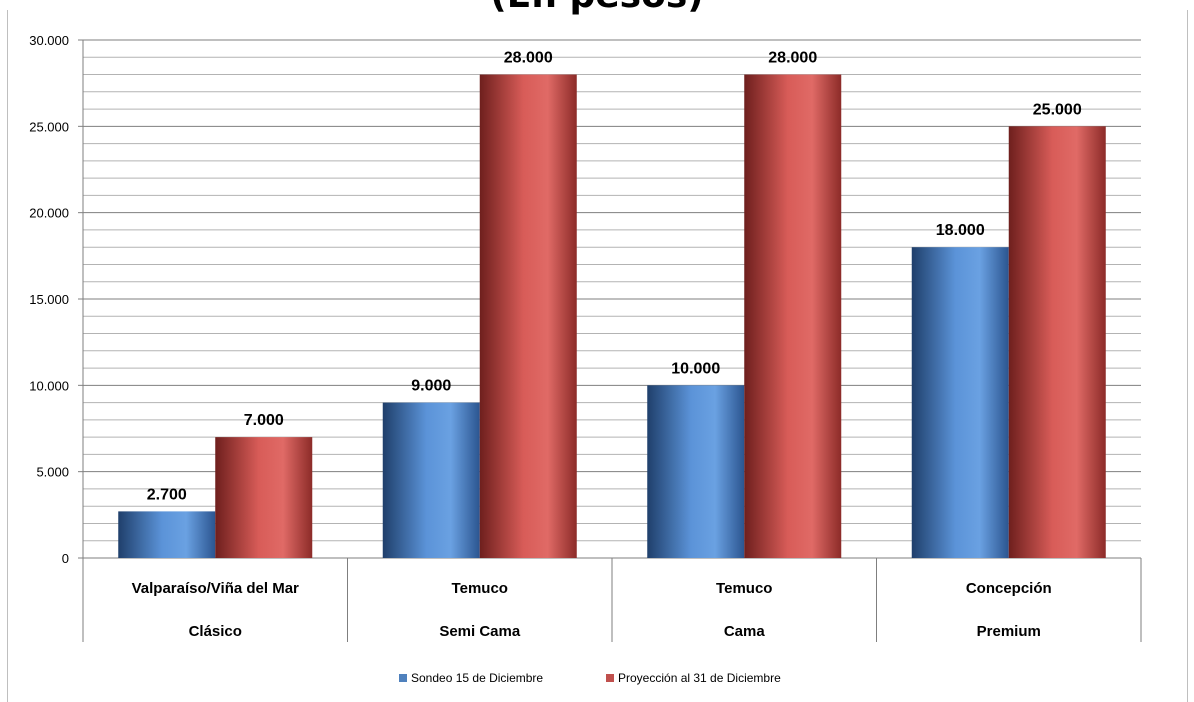  What do you see at coordinates (215, 631) in the screenshot?
I see `x-category-sublabel: Clásico` at bounding box center [215, 631].